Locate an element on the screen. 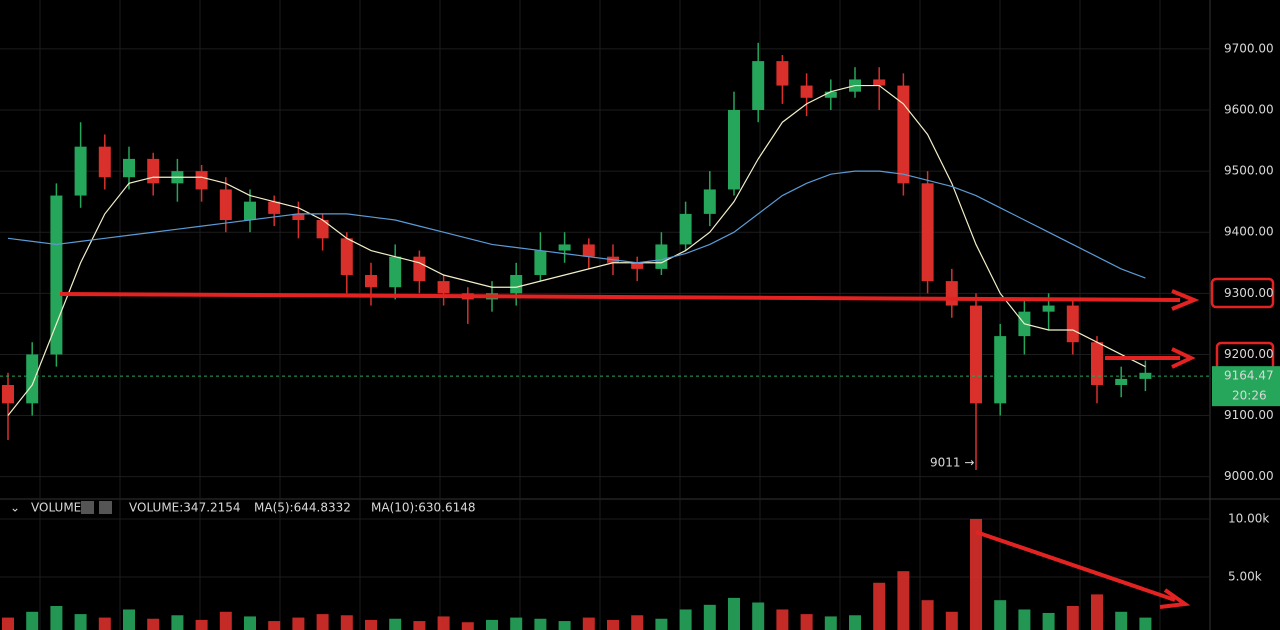  volume-tick-label: 5.00k is located at coordinates (1245, 576).